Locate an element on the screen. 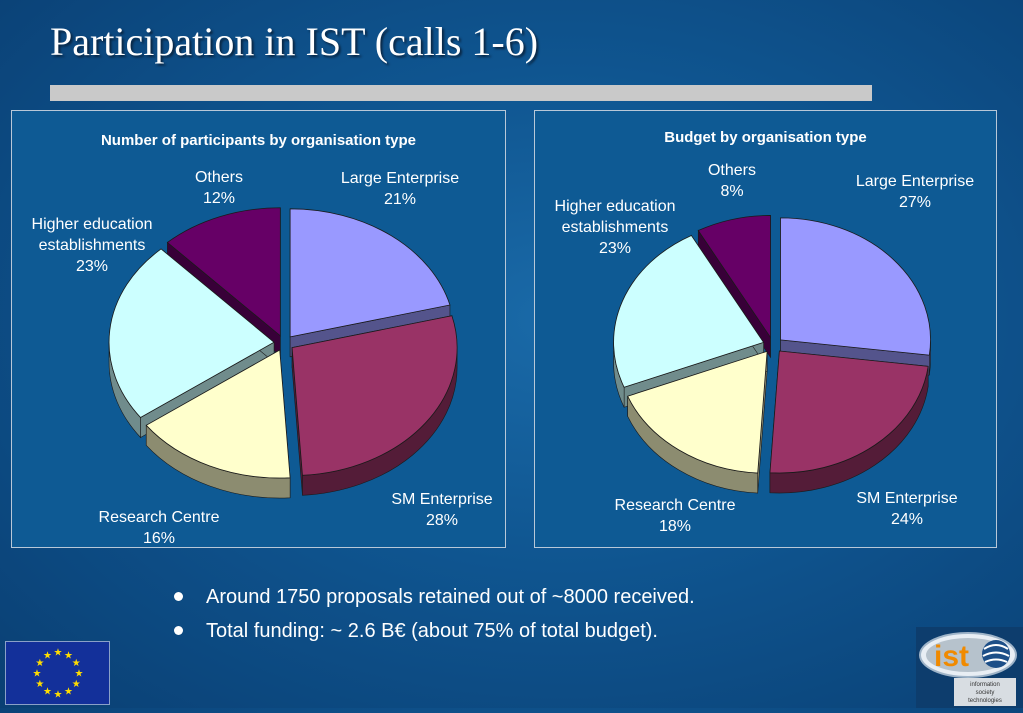  pie-slice-large-enterprise is located at coordinates (855, 296).